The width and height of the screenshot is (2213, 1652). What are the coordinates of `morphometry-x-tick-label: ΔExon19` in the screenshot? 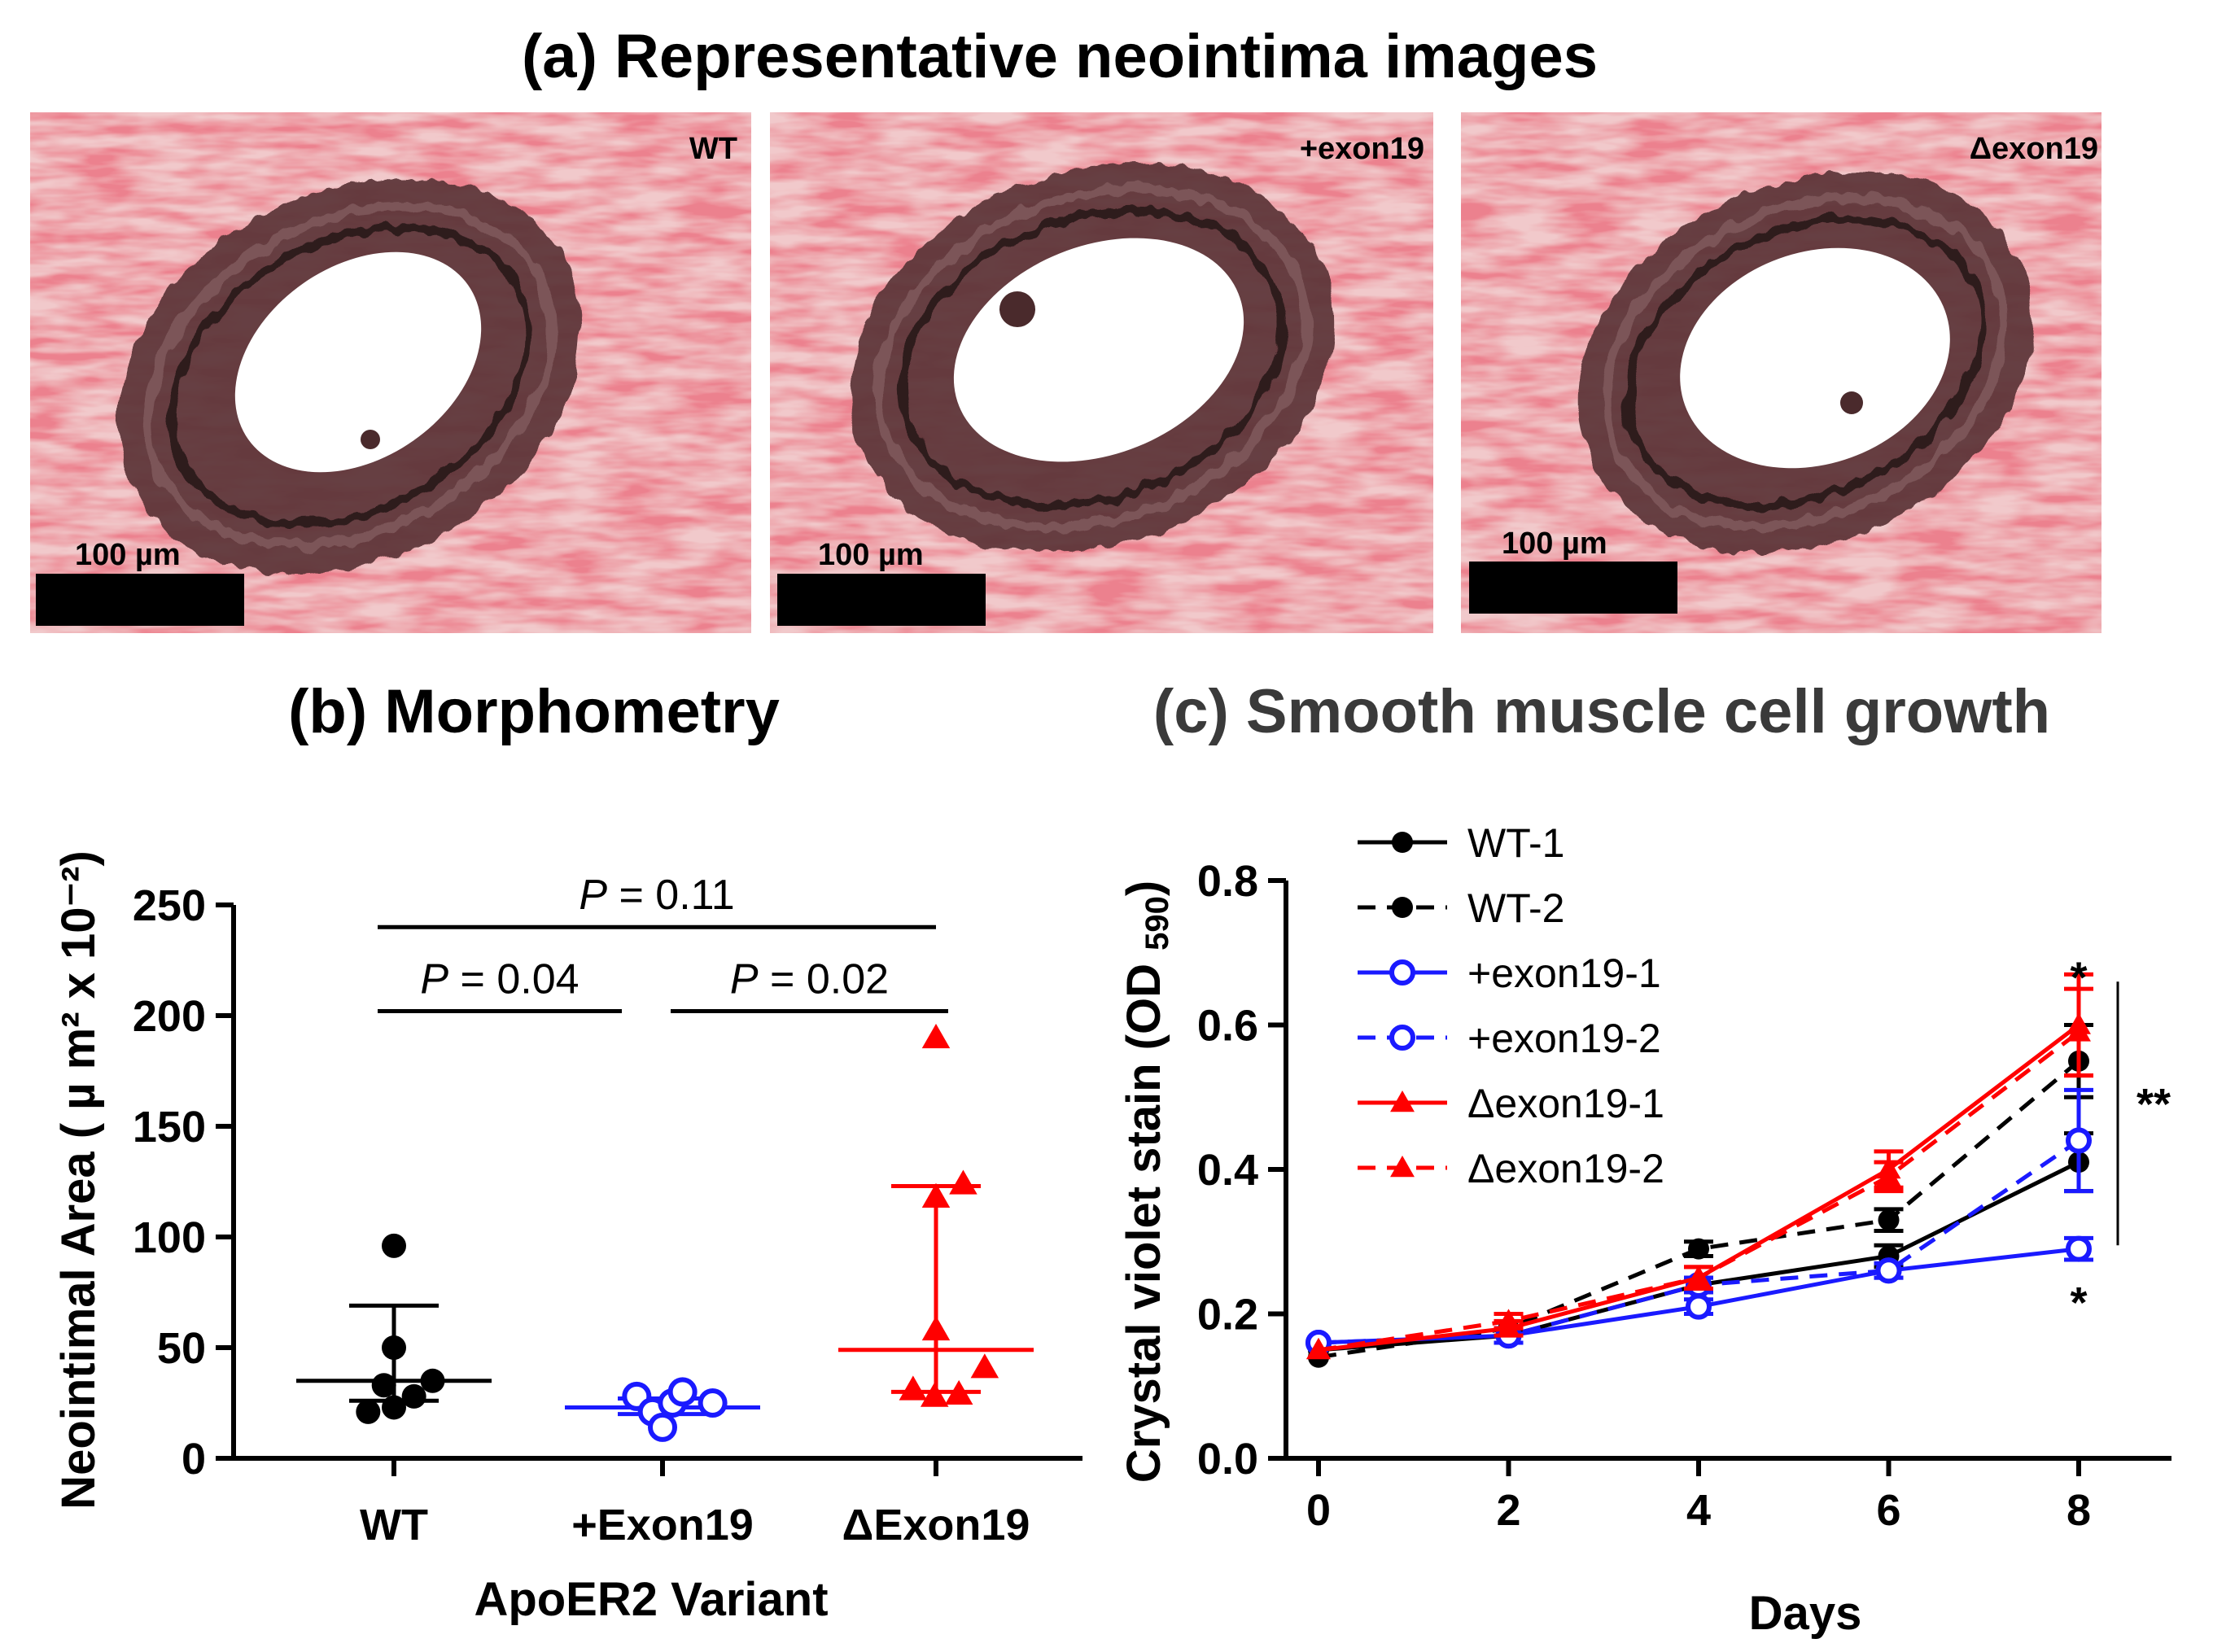 It's located at (936, 1525).